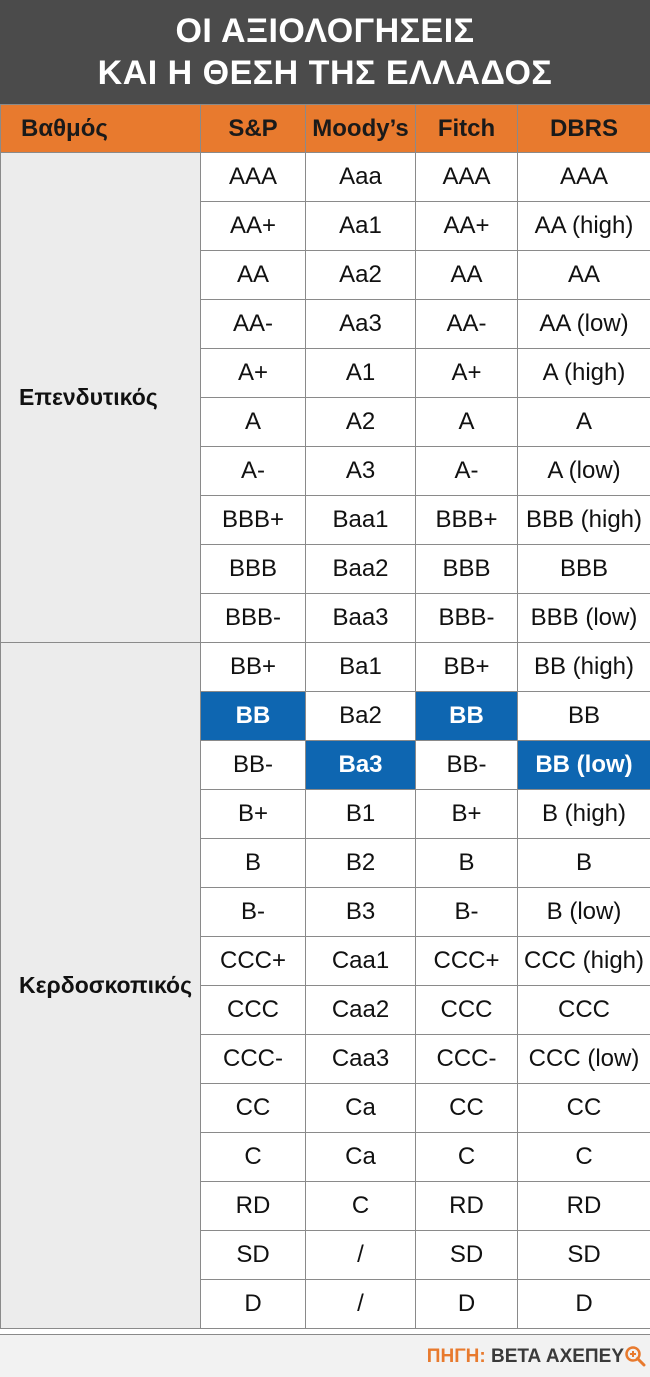 This screenshot has width=650, height=1377. What do you see at coordinates (101, 398) in the screenshot?
I see `category-cell: Επενδυτικός` at bounding box center [101, 398].